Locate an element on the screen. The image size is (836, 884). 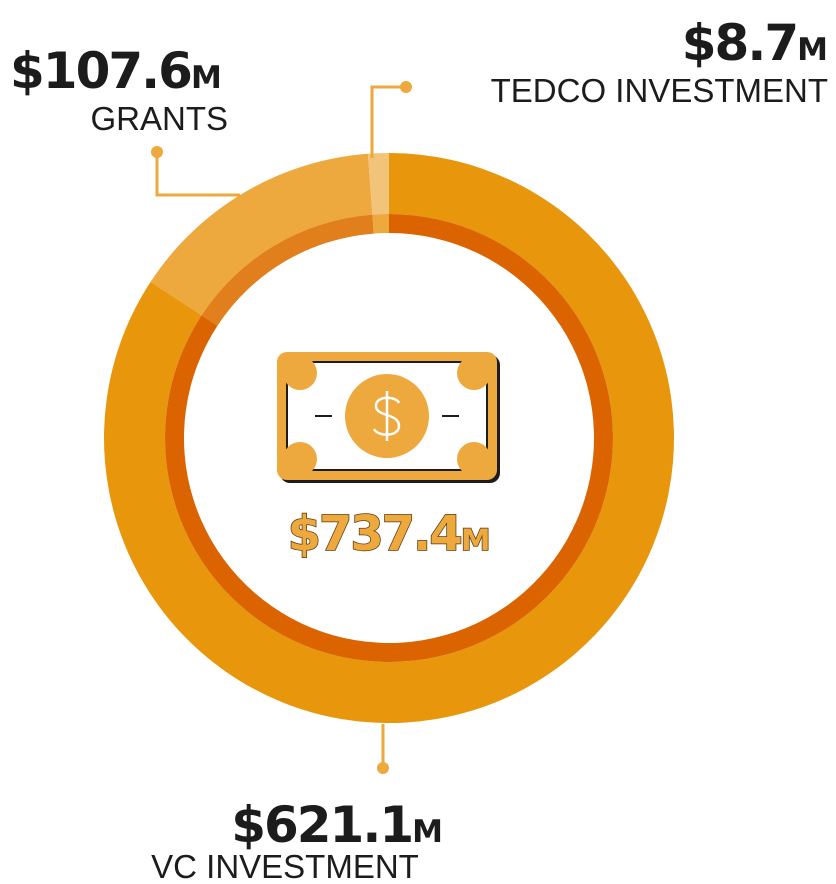
legend-label: VC INVESTMENT is located at coordinates (285, 866).